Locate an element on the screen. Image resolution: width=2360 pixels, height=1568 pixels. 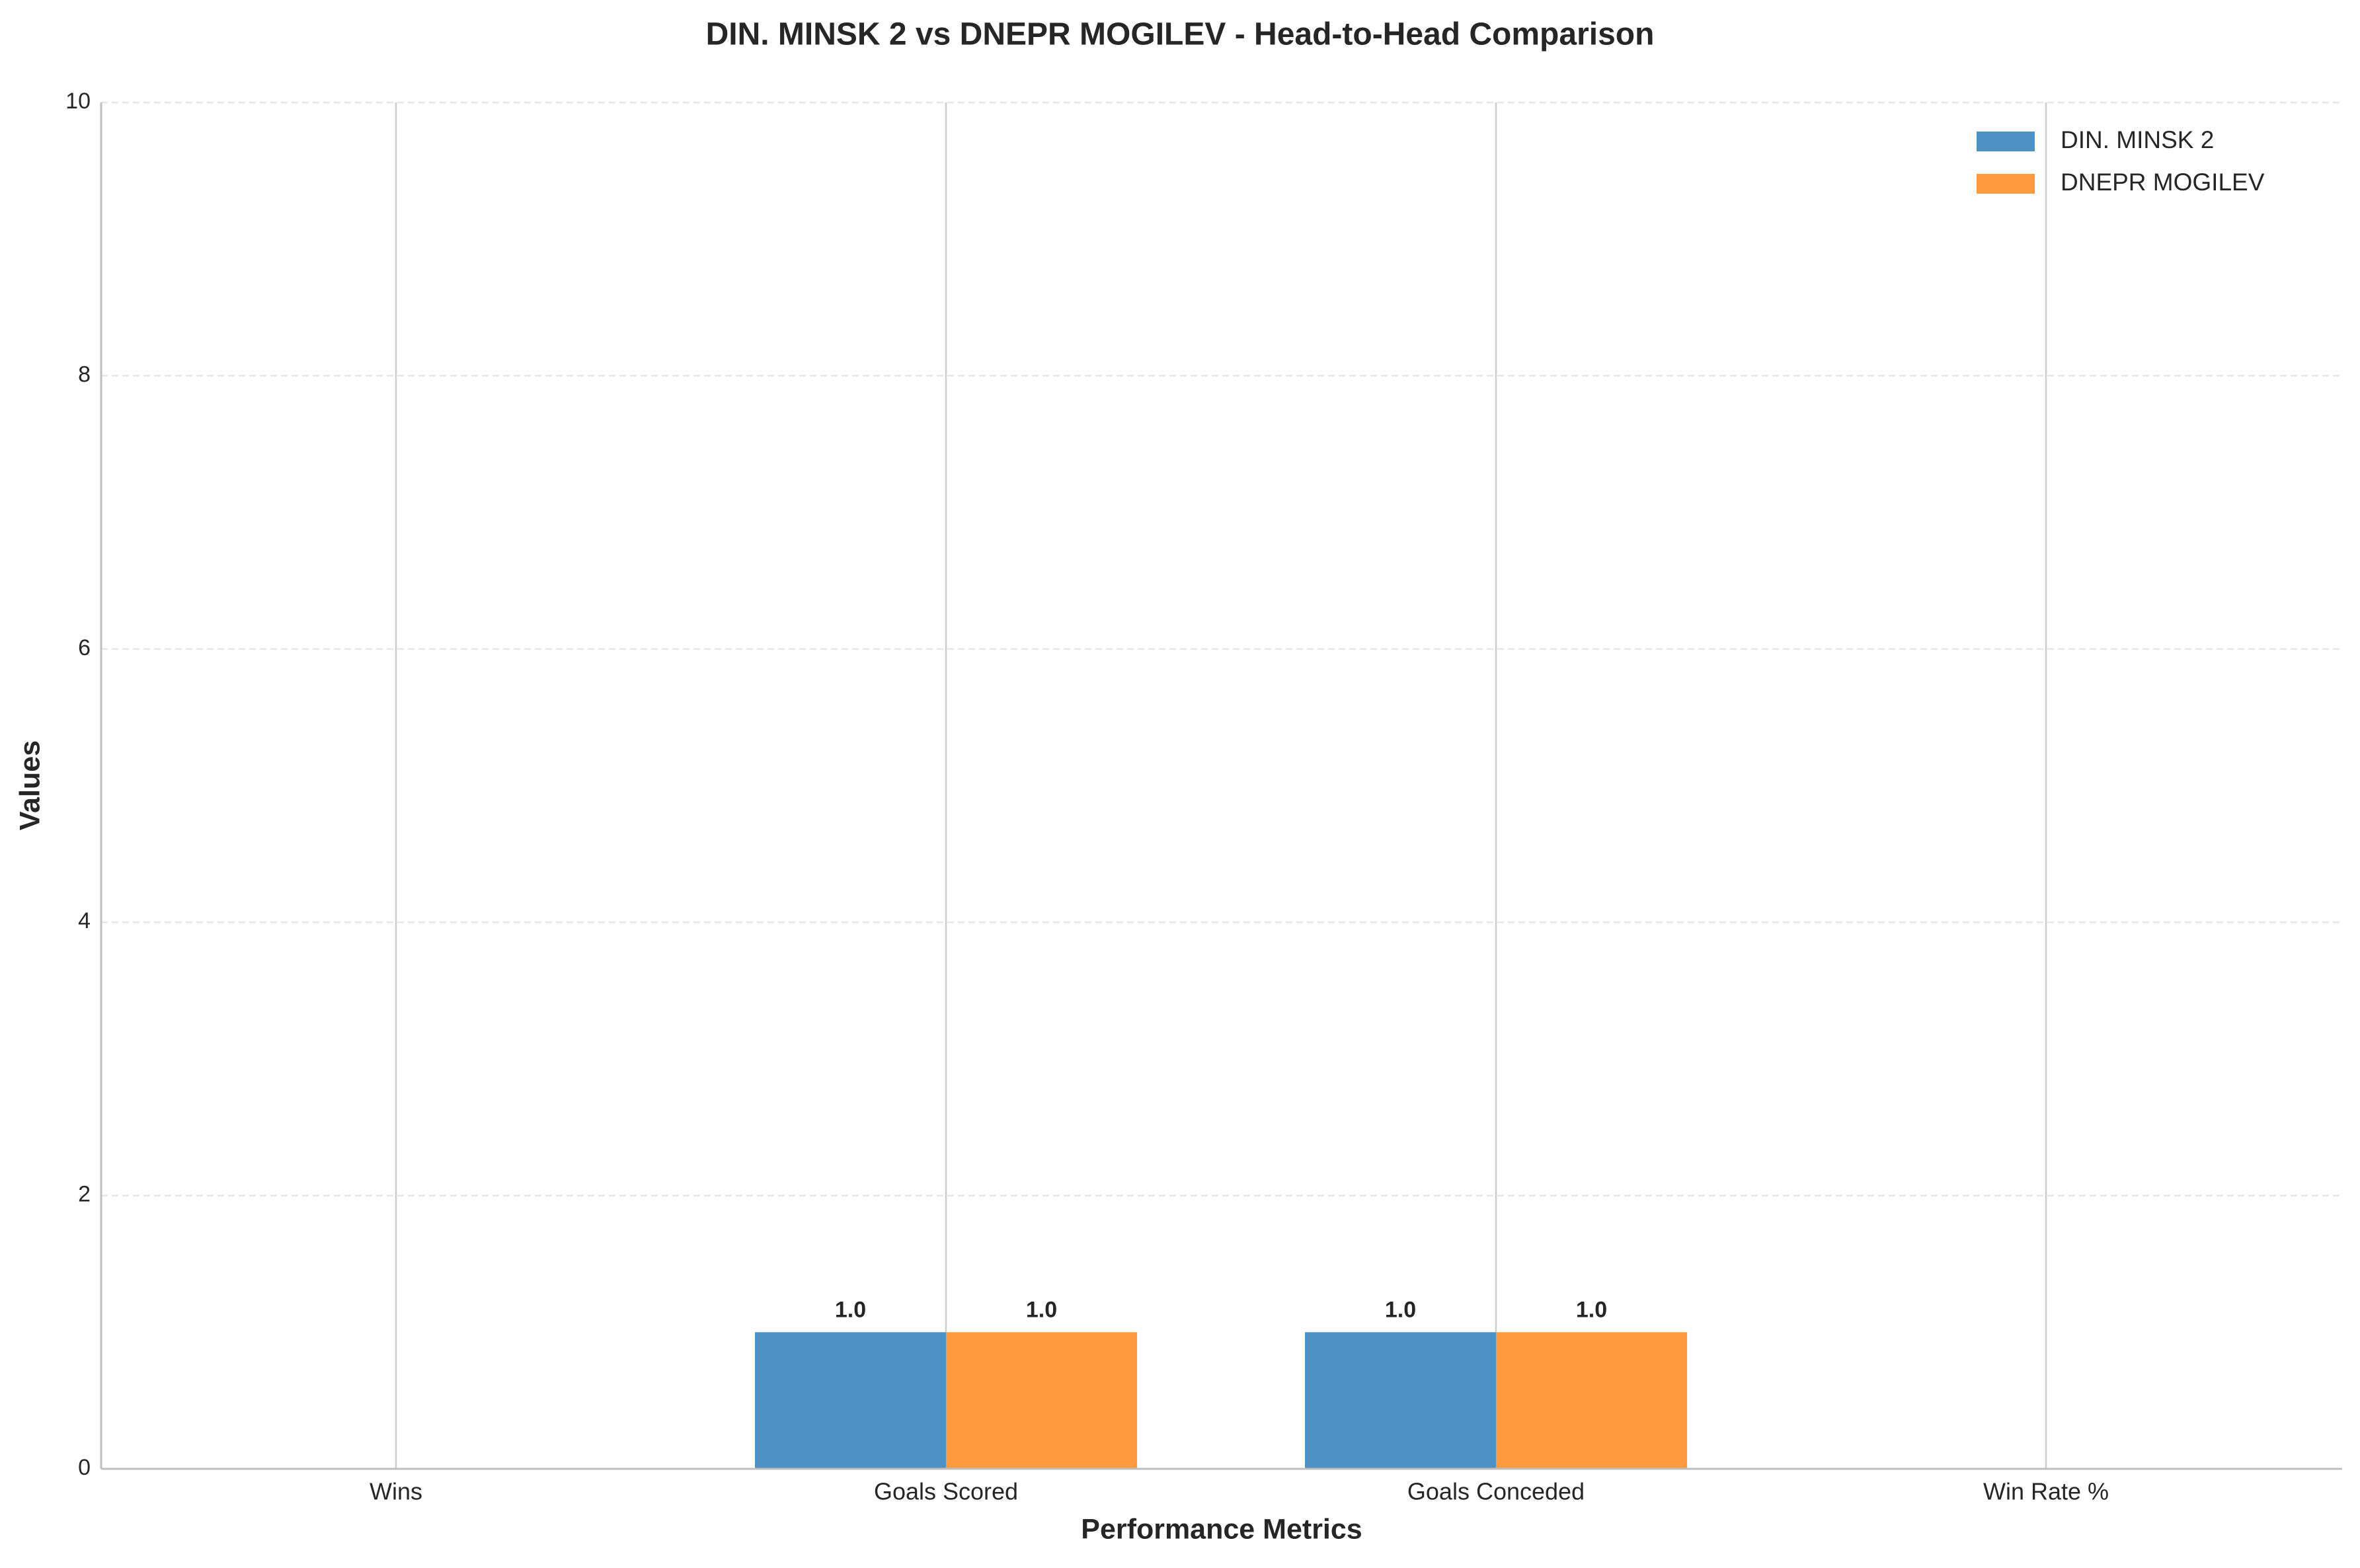
y-axis-label: Values is located at coordinates (30, 785).